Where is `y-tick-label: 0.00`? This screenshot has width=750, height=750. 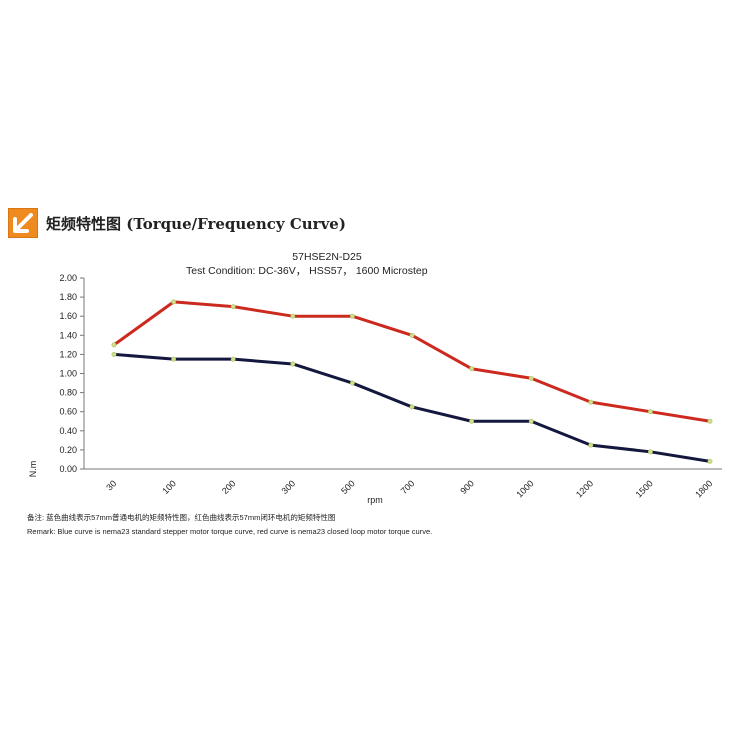 y-tick-label: 0.00 is located at coordinates (68, 469).